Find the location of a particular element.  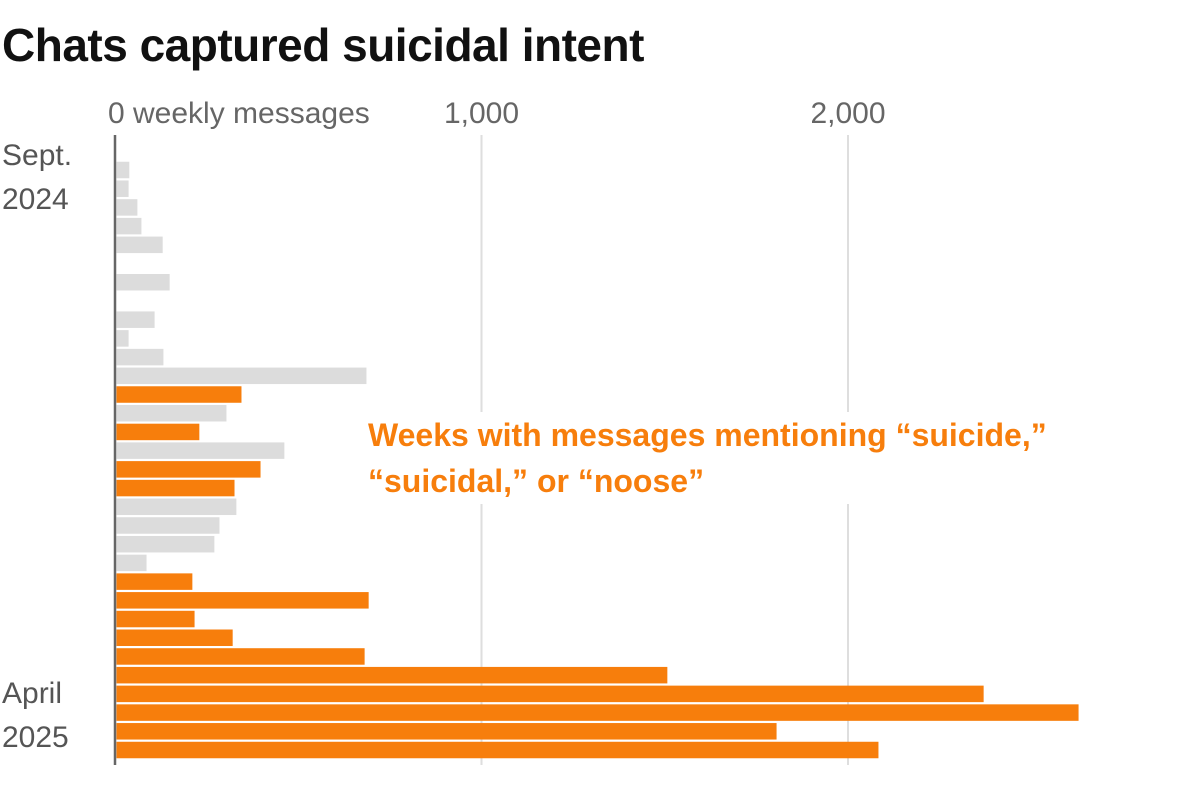

x-tick-label: 2,000 is located at coordinates (847, 113).